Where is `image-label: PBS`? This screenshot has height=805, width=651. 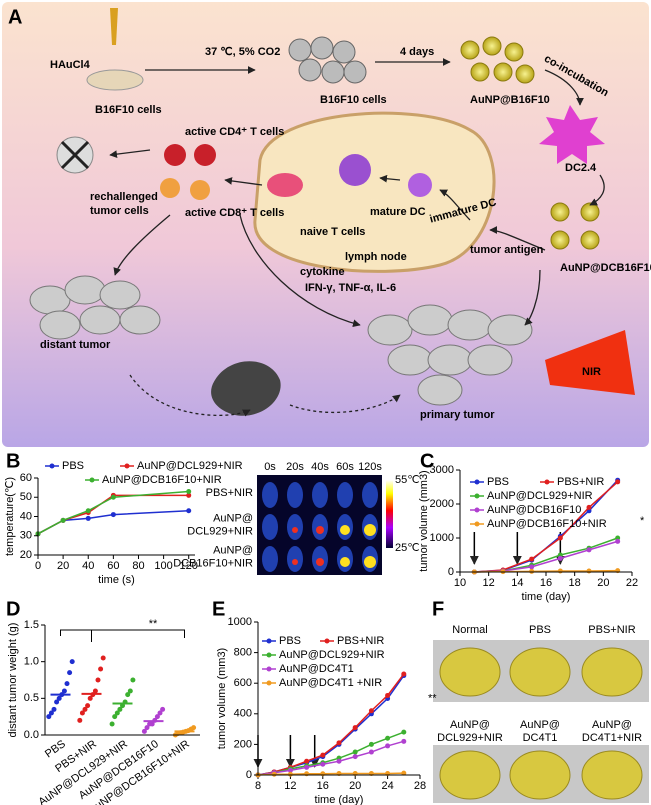 image-label: PBS is located at coordinates (540, 630).